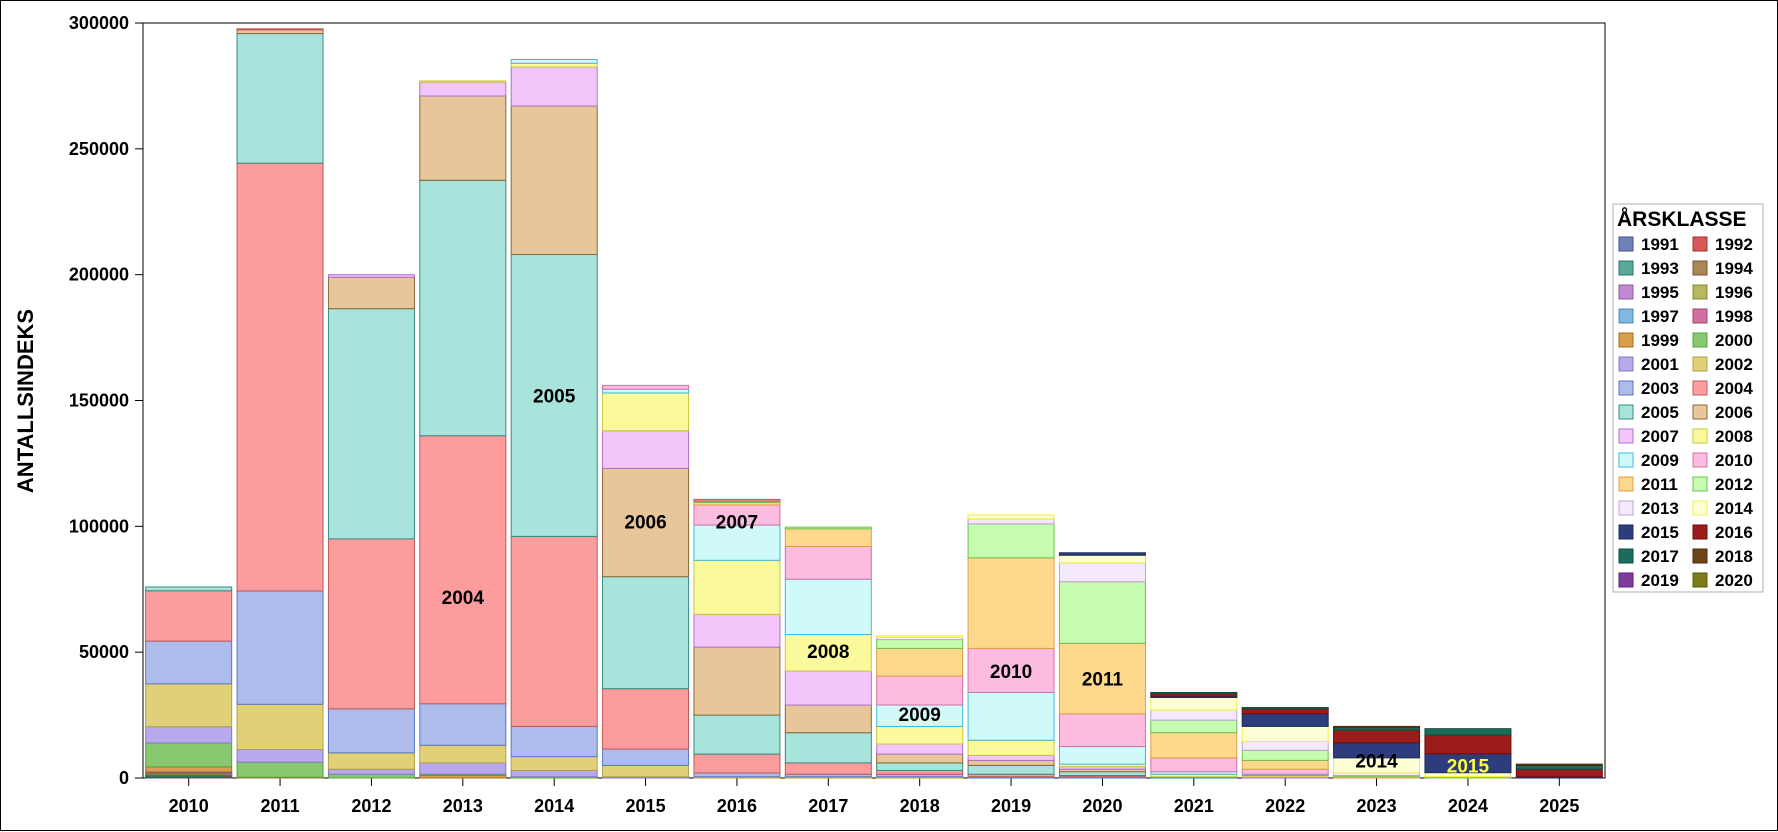  Describe the element at coordinates (99, 23) in the screenshot. I see `y-tick-label: 300000` at that location.